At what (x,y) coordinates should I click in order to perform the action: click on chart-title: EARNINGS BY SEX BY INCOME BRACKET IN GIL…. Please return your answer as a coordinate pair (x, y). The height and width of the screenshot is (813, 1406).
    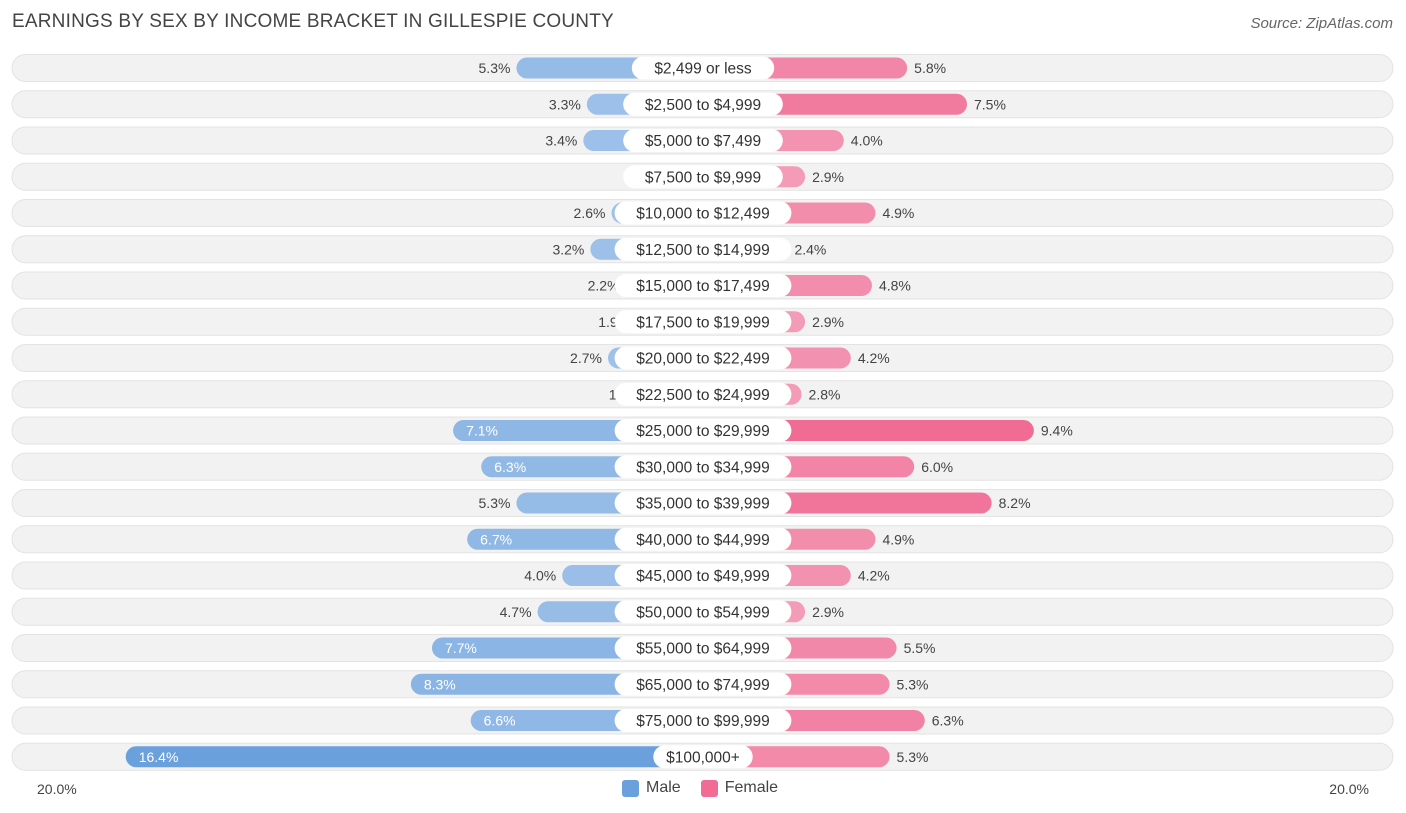
    Looking at the image, I should click on (313, 21).